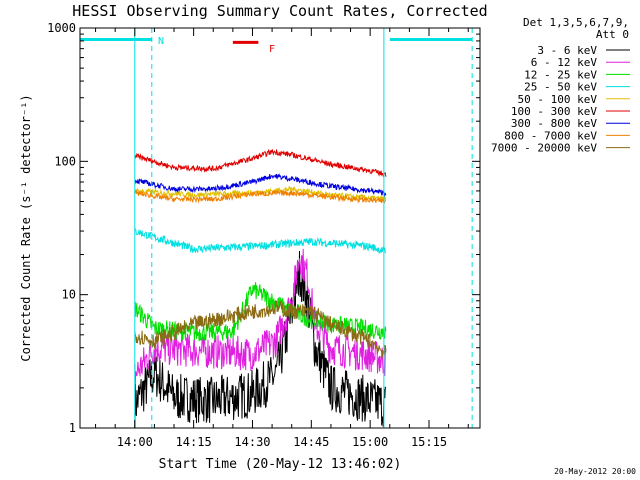 This screenshot has width=640, height=480. Describe the element at coordinates (370, 442) in the screenshot. I see `x-tick-label: 15:00` at that location.